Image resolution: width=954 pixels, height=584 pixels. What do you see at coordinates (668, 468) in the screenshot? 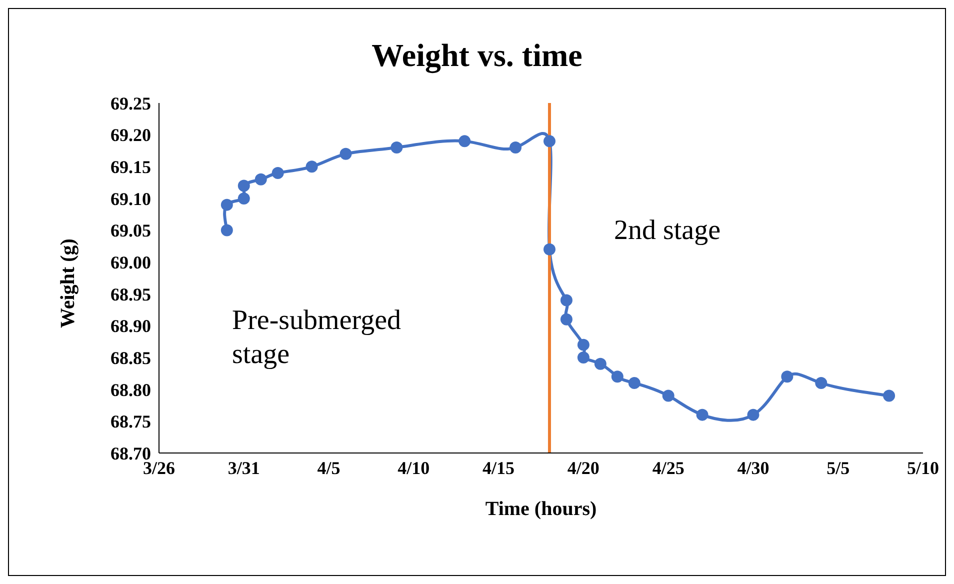
I see `x-tick-label: 4/25` at bounding box center [668, 468].